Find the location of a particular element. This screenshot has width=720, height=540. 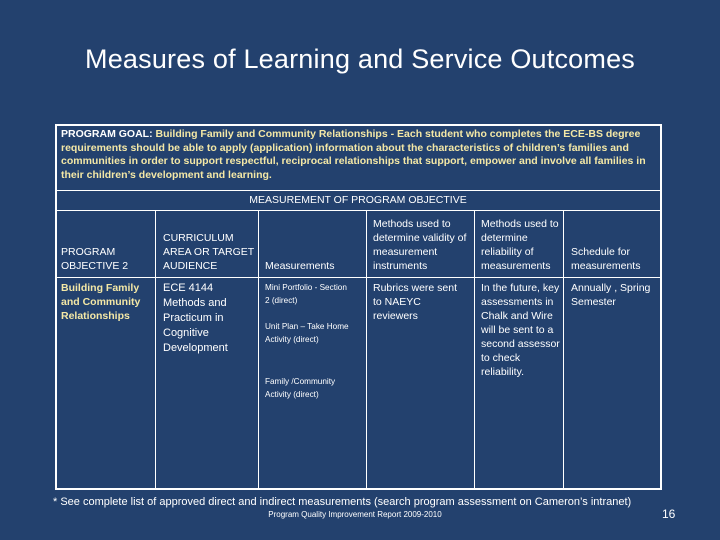

row-schedule: Annually , Spring Semester is located at coordinates (611, 295).